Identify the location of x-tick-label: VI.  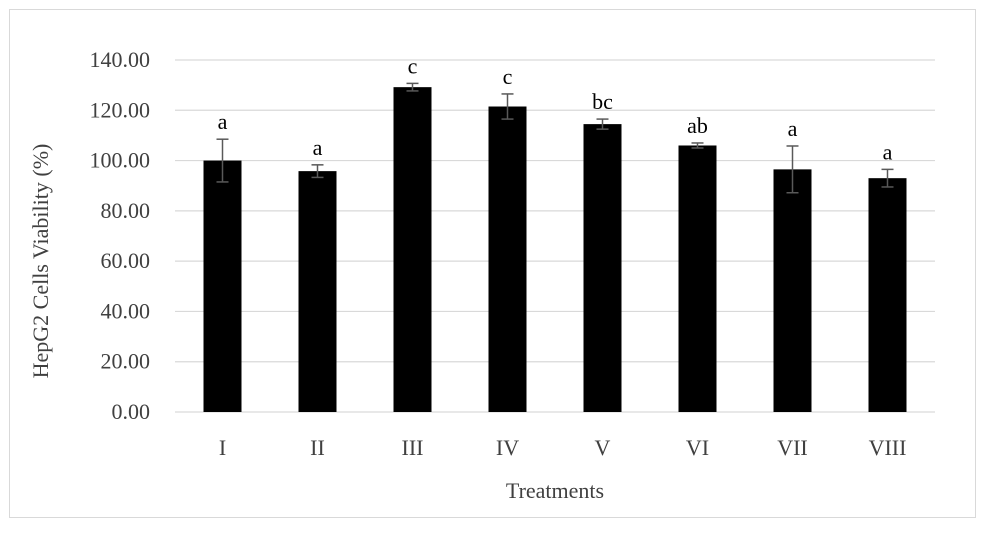
(697, 447).